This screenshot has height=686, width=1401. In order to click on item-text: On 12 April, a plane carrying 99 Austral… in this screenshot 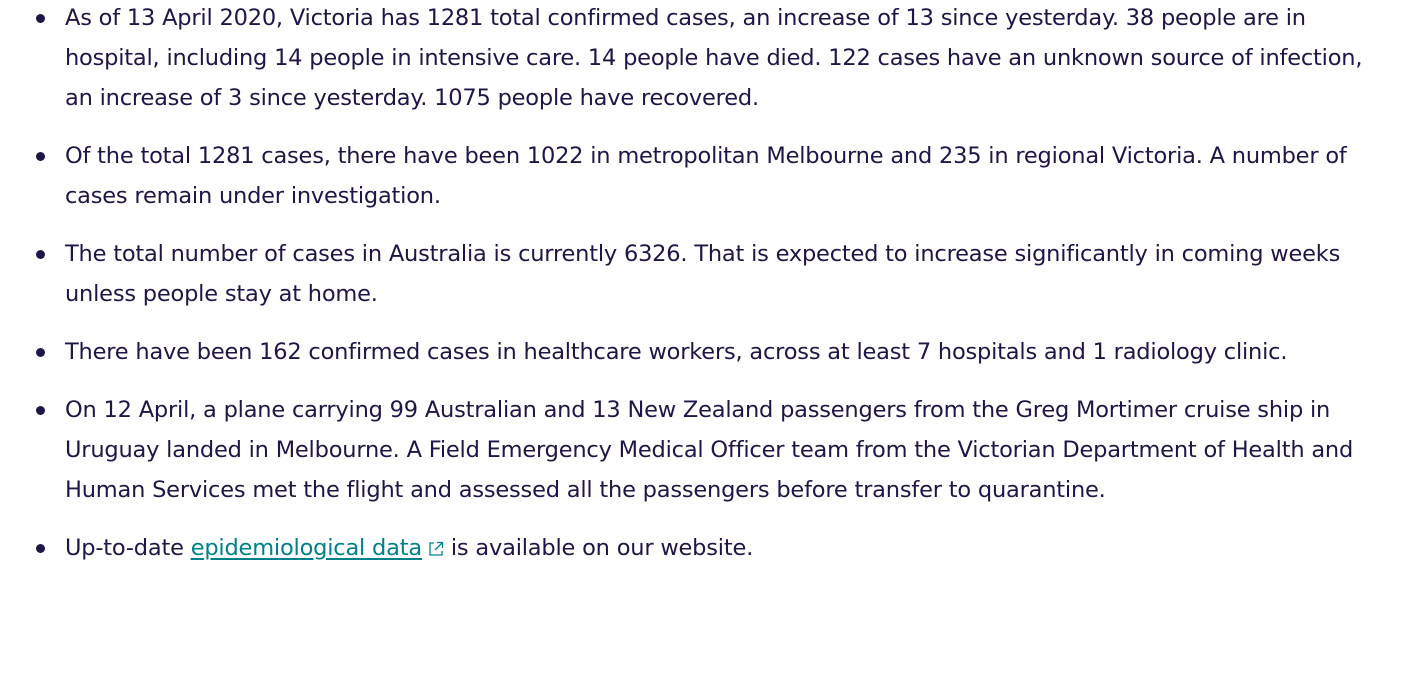, I will do `click(709, 450)`.